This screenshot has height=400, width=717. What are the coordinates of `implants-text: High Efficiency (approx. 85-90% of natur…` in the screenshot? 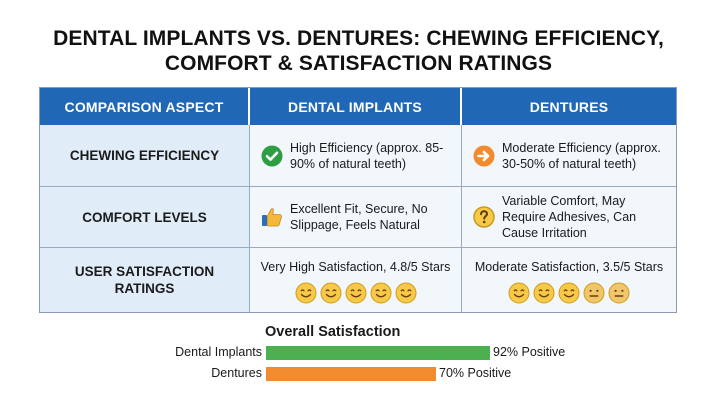 It's located at (367, 155).